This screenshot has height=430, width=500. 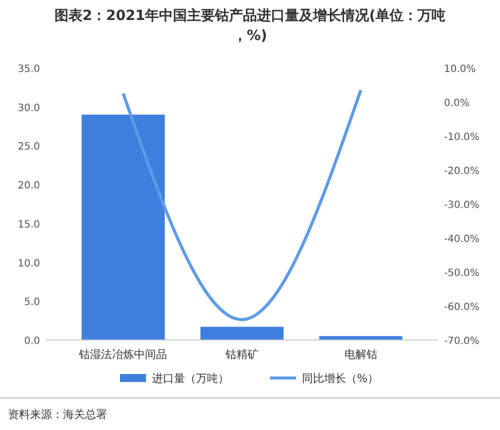 I want to click on x-tick-label: 钴精矿, so click(x=241, y=354).